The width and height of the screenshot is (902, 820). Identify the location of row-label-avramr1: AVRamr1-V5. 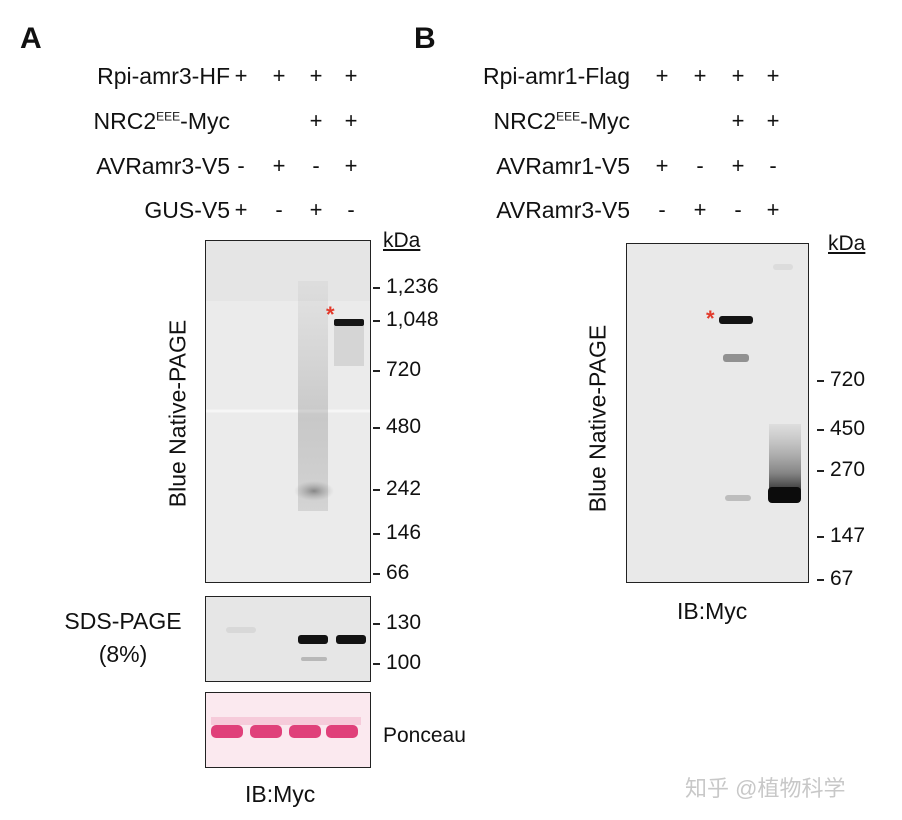
(563, 166).